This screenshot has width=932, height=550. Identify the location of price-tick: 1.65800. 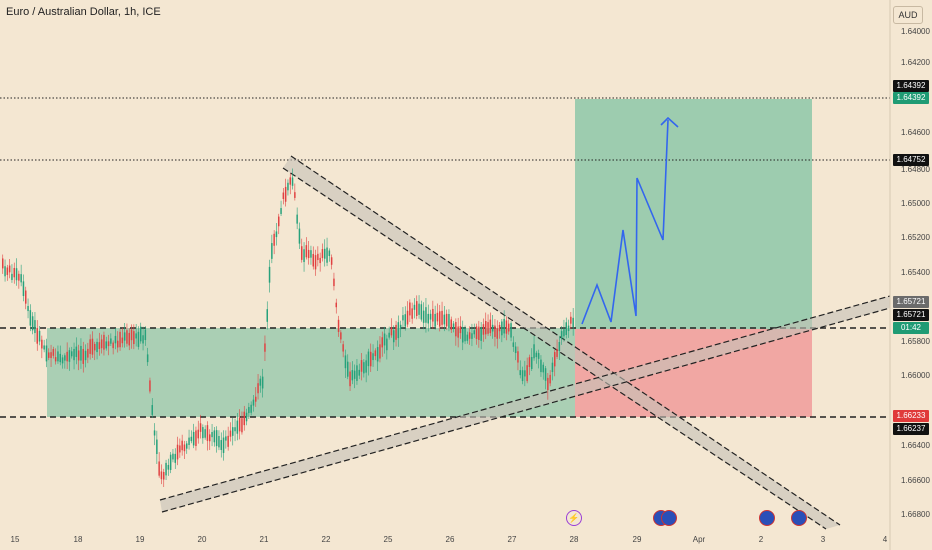
(915, 341).